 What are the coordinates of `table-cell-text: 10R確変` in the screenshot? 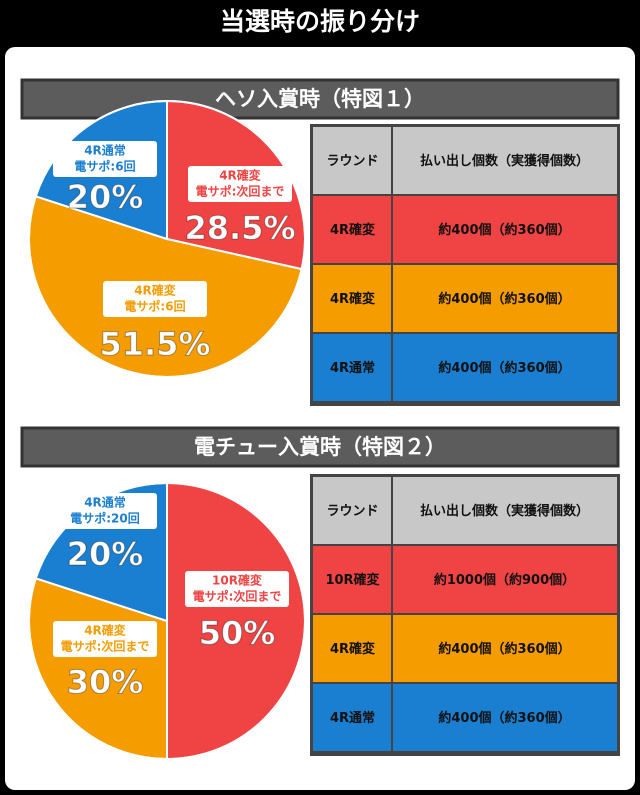 It's located at (352, 580).